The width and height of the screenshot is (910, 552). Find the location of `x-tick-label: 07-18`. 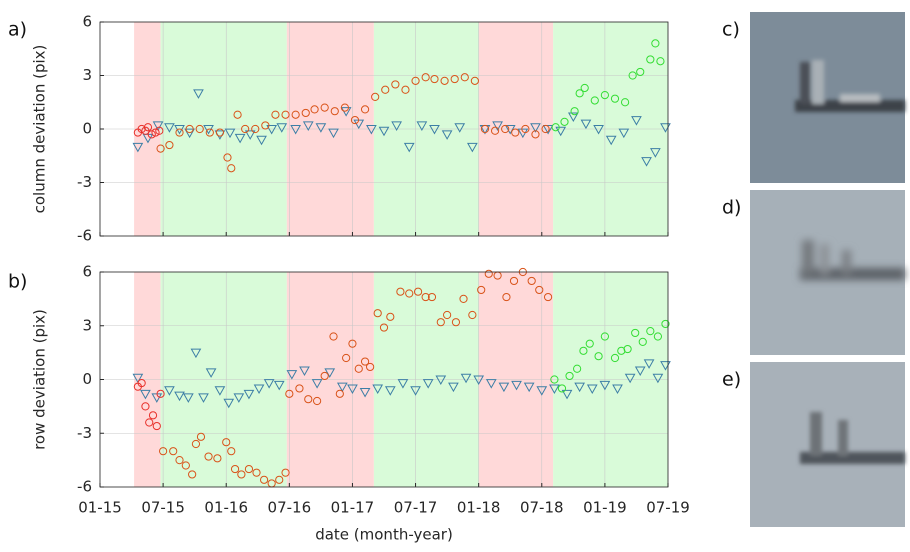

x-tick-label: 07-18 is located at coordinates (542, 508).